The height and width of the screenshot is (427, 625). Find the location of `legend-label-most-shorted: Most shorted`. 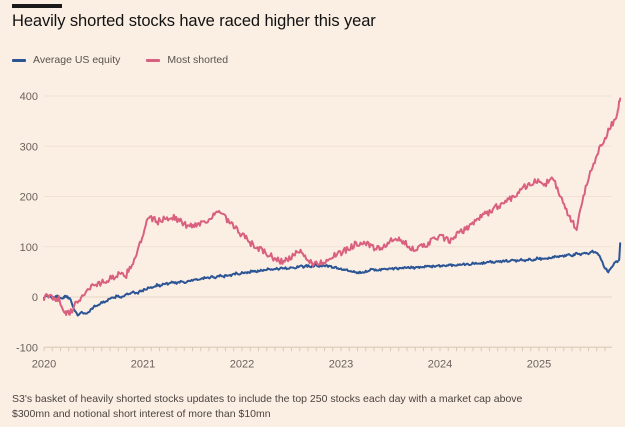

legend-label-most-shorted: Most shorted is located at coordinates (198, 60).